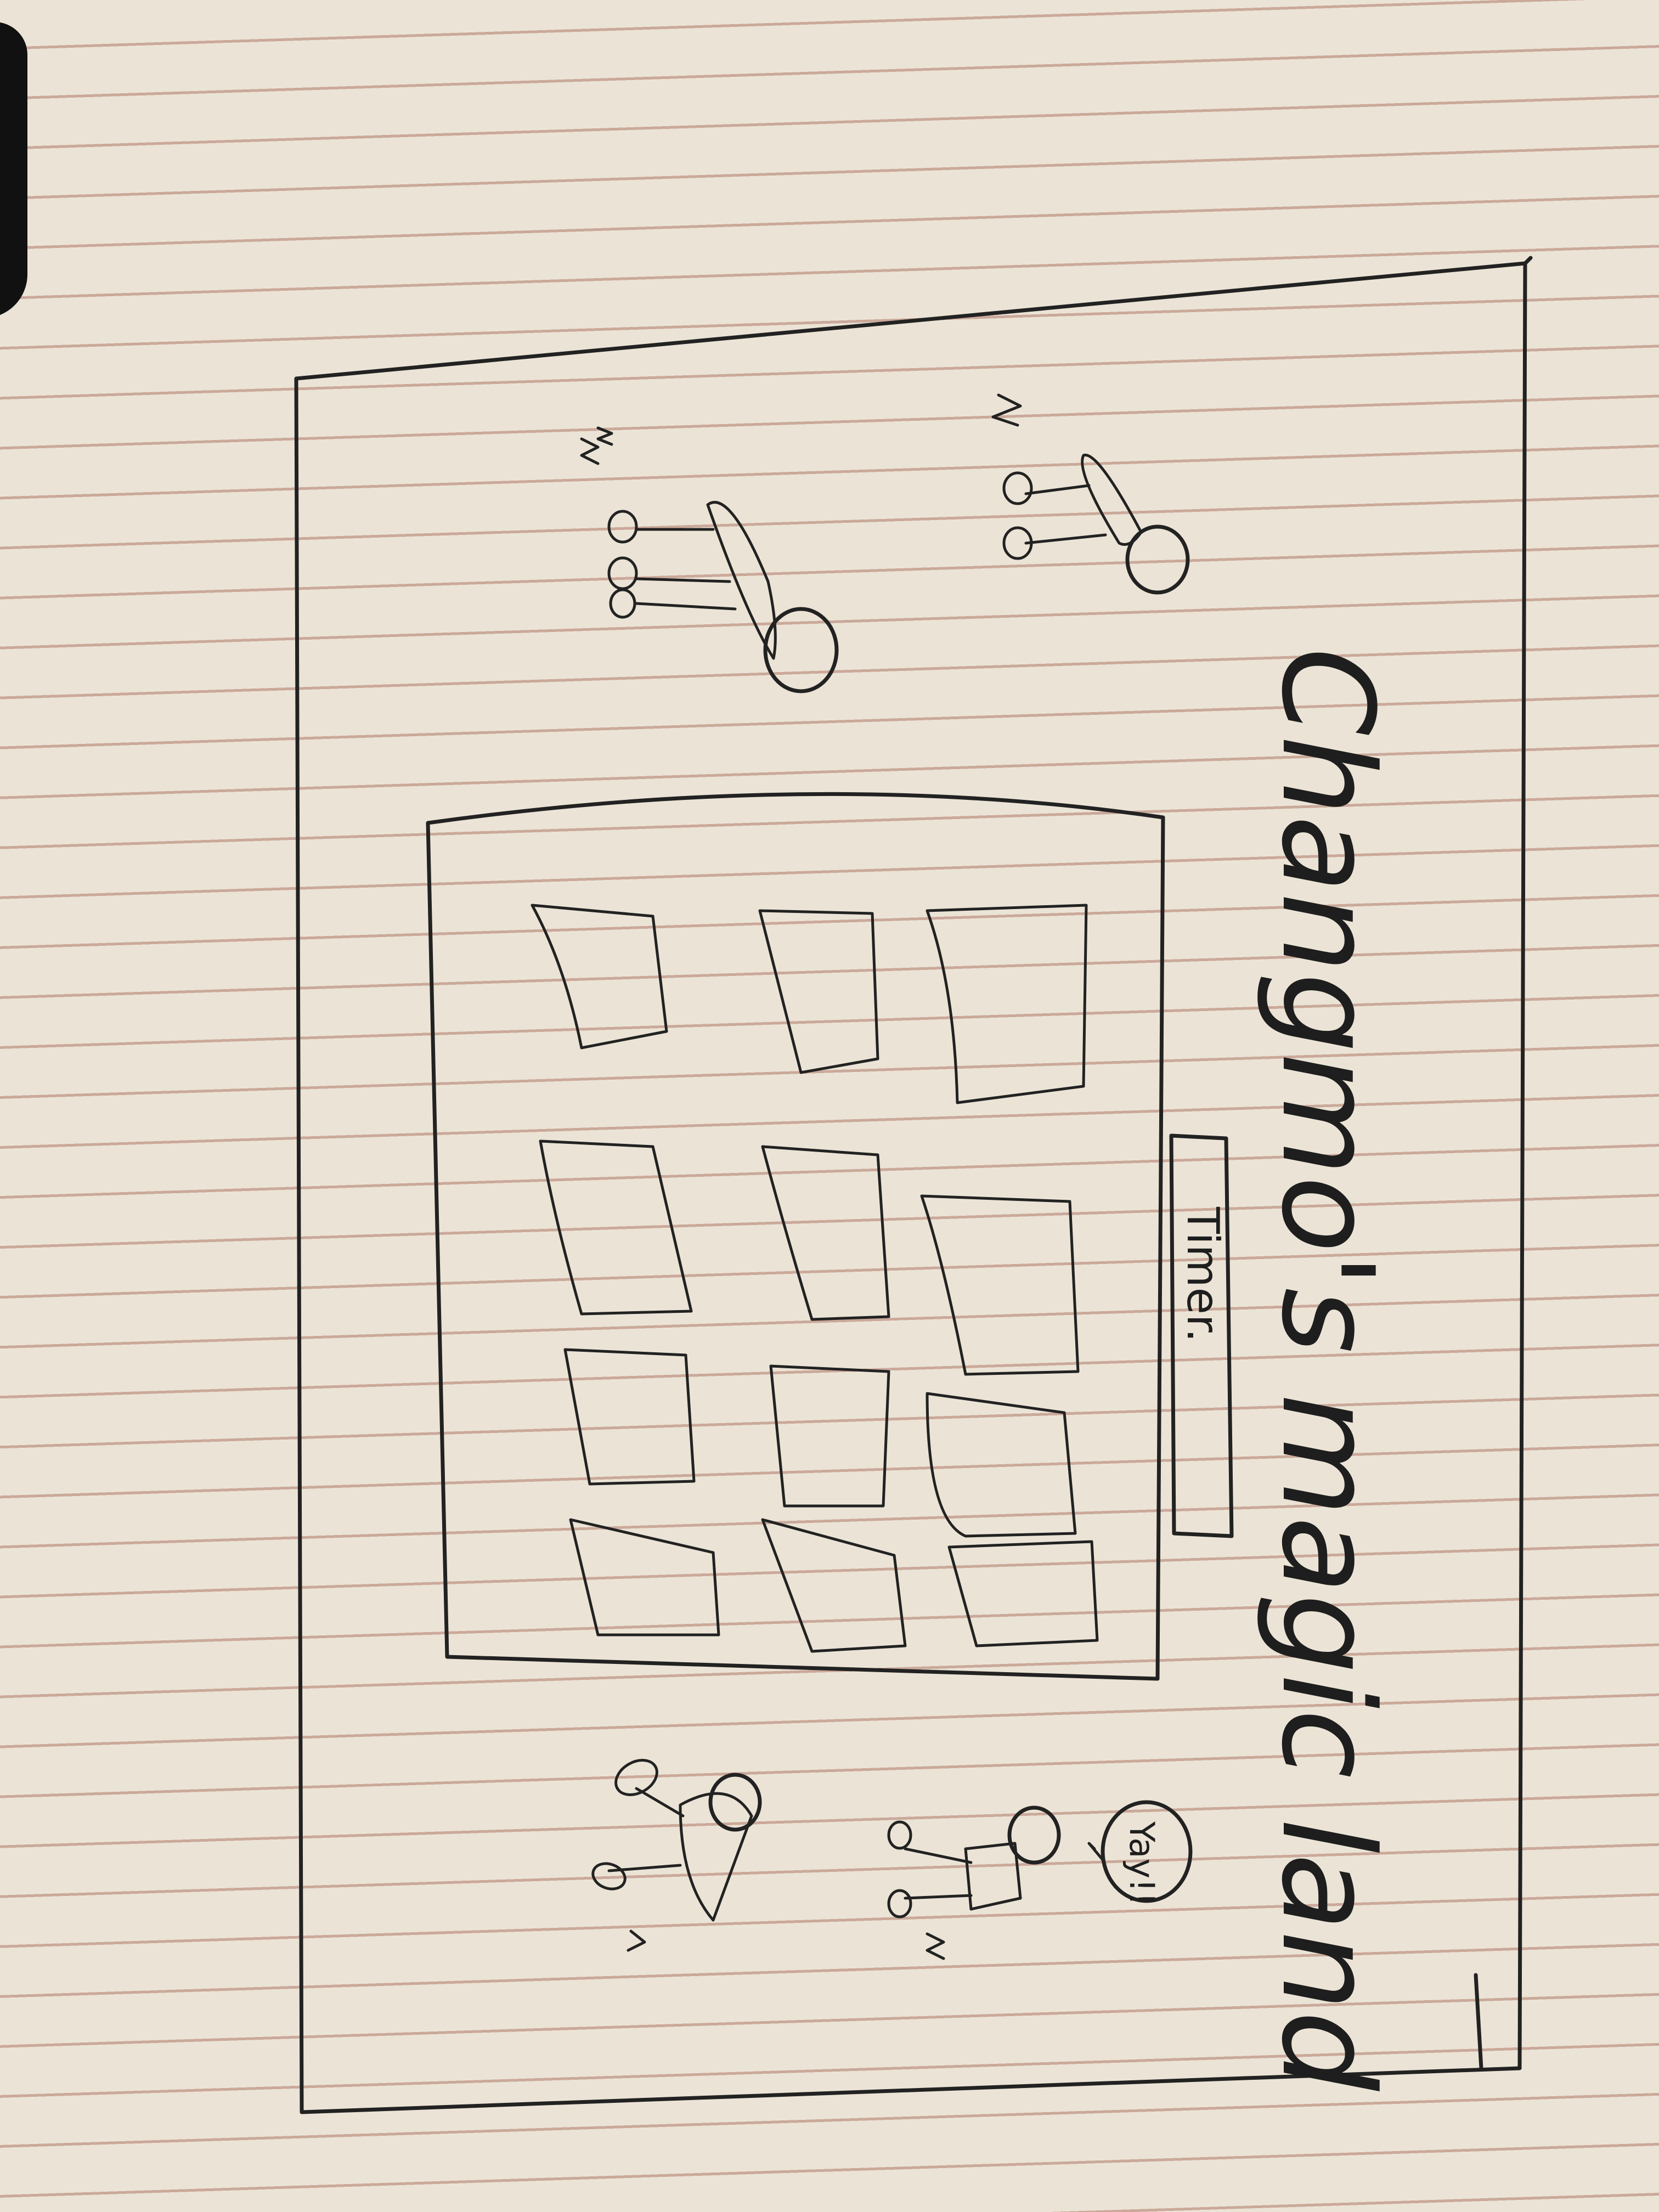 Image resolution: width=1659 pixels, height=2212 pixels. I want to click on sleep-zzz-marks, so click(801, 429).